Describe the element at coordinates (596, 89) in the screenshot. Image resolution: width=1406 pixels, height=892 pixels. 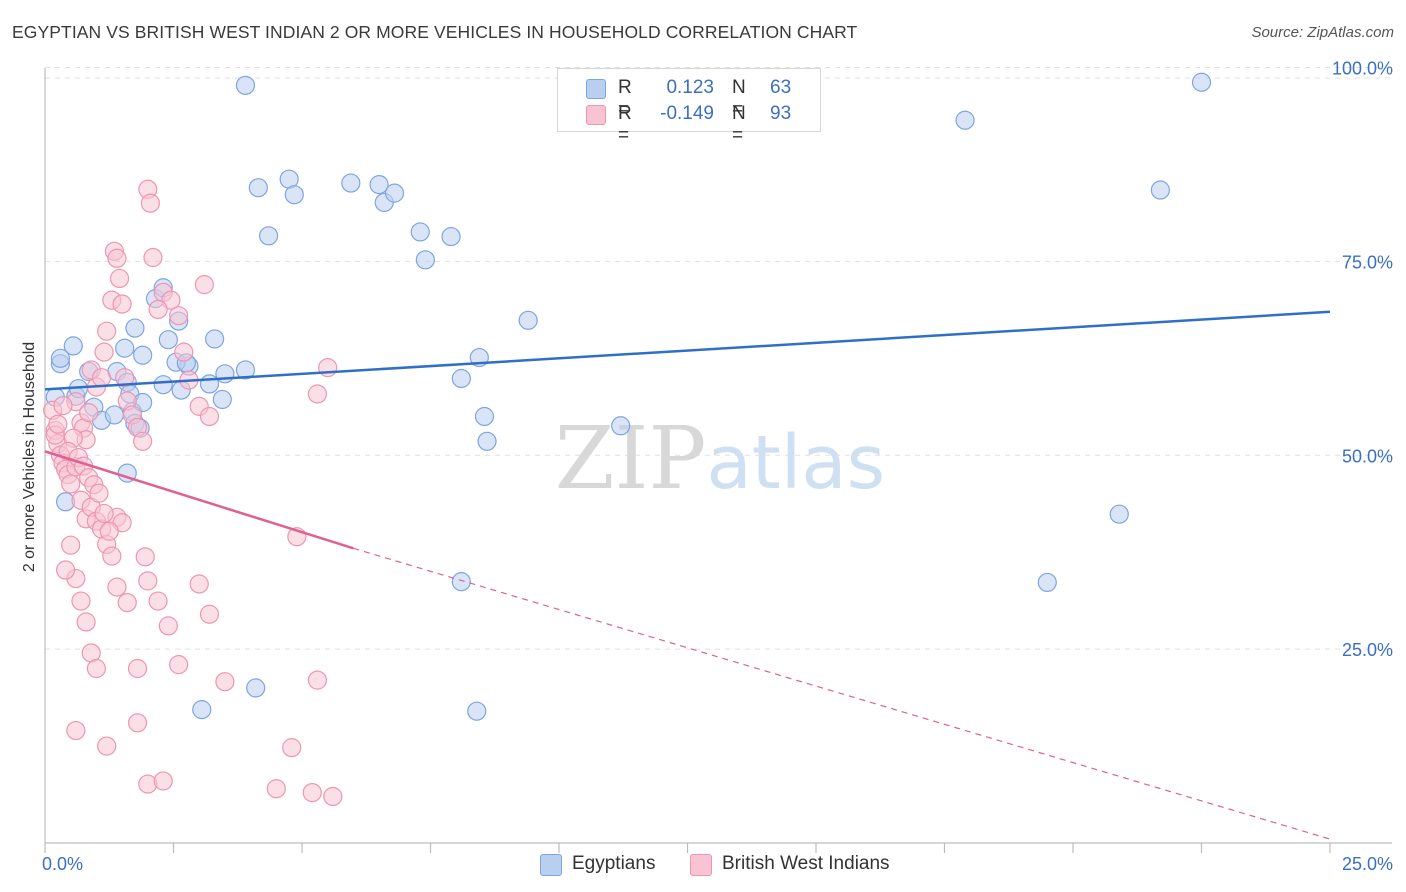
I see `egyptians-swatch` at that location.